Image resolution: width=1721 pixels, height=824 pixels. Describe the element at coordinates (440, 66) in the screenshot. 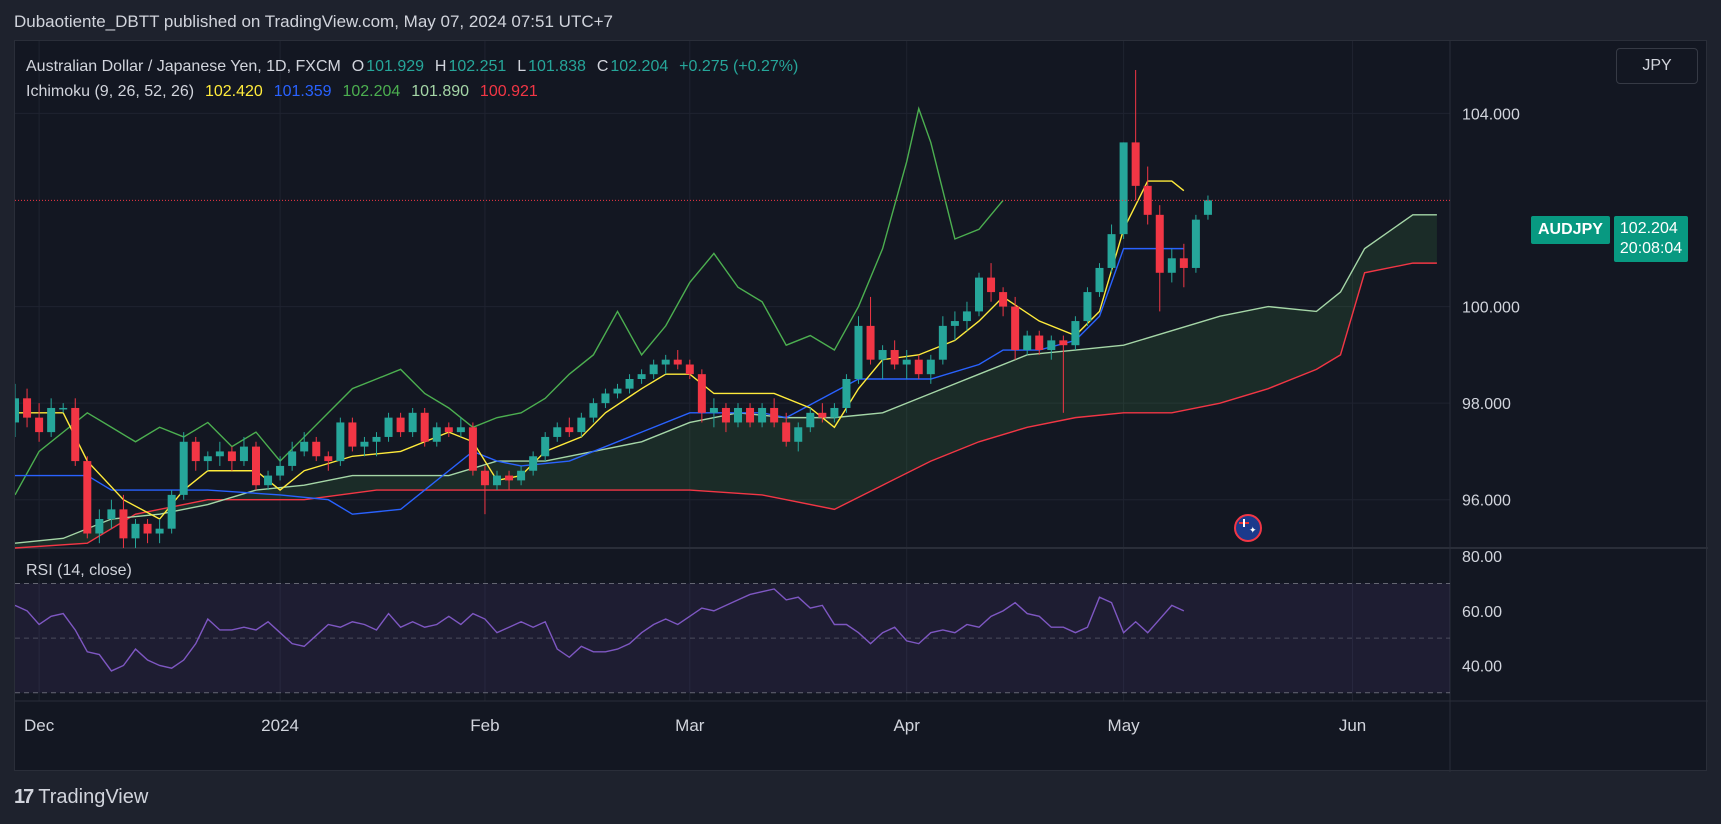

I see `high-label: H` at that location.